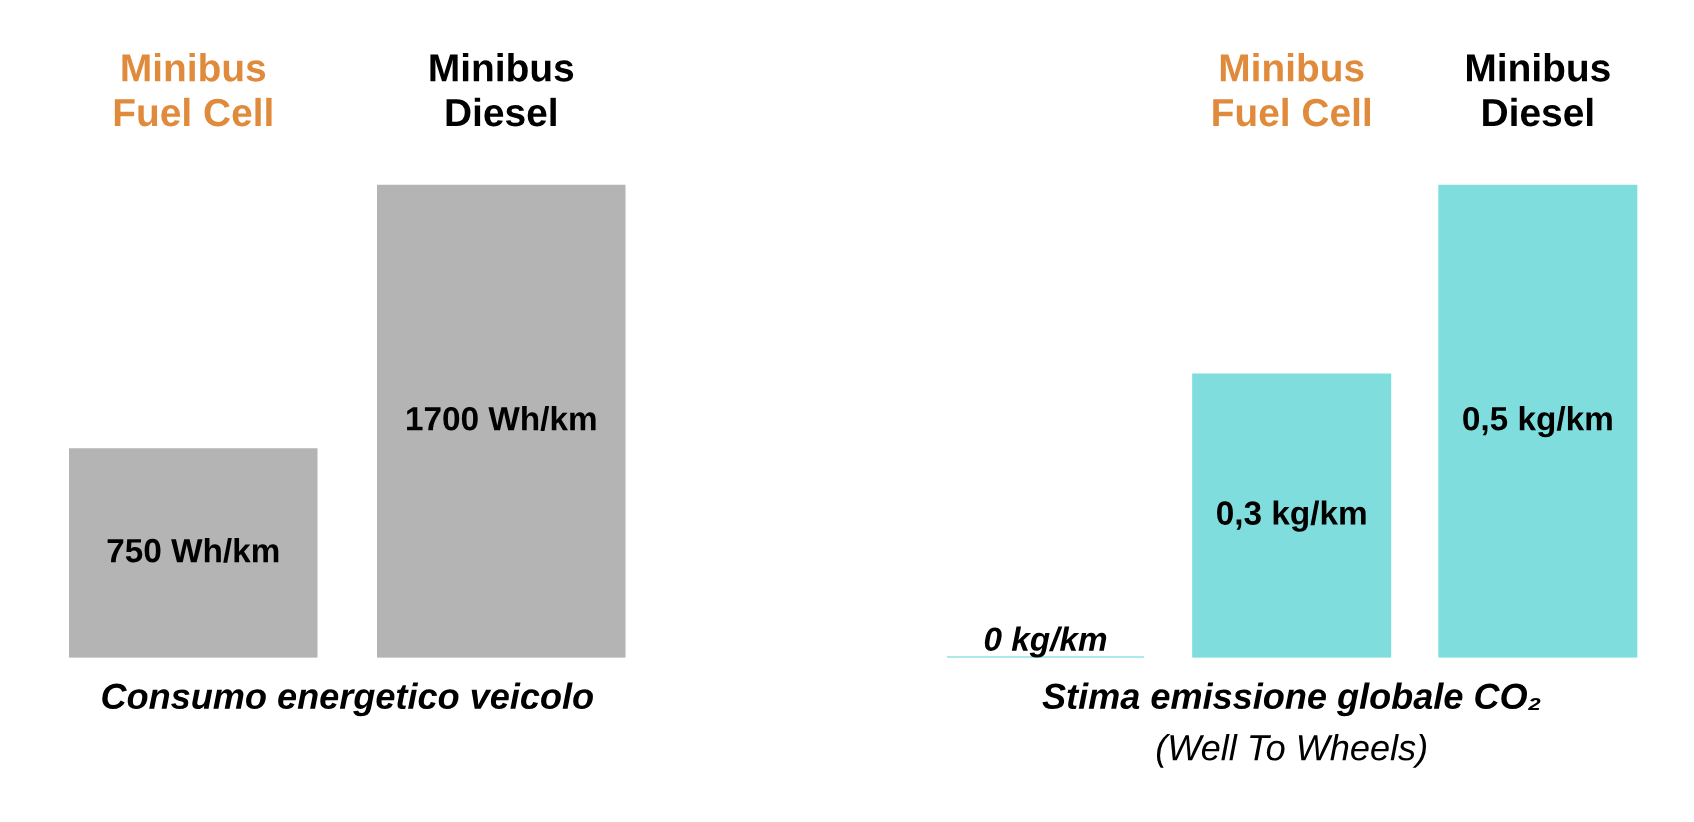 The height and width of the screenshot is (822, 1694). I want to click on data-label: 0 kg/km, so click(1045, 642).